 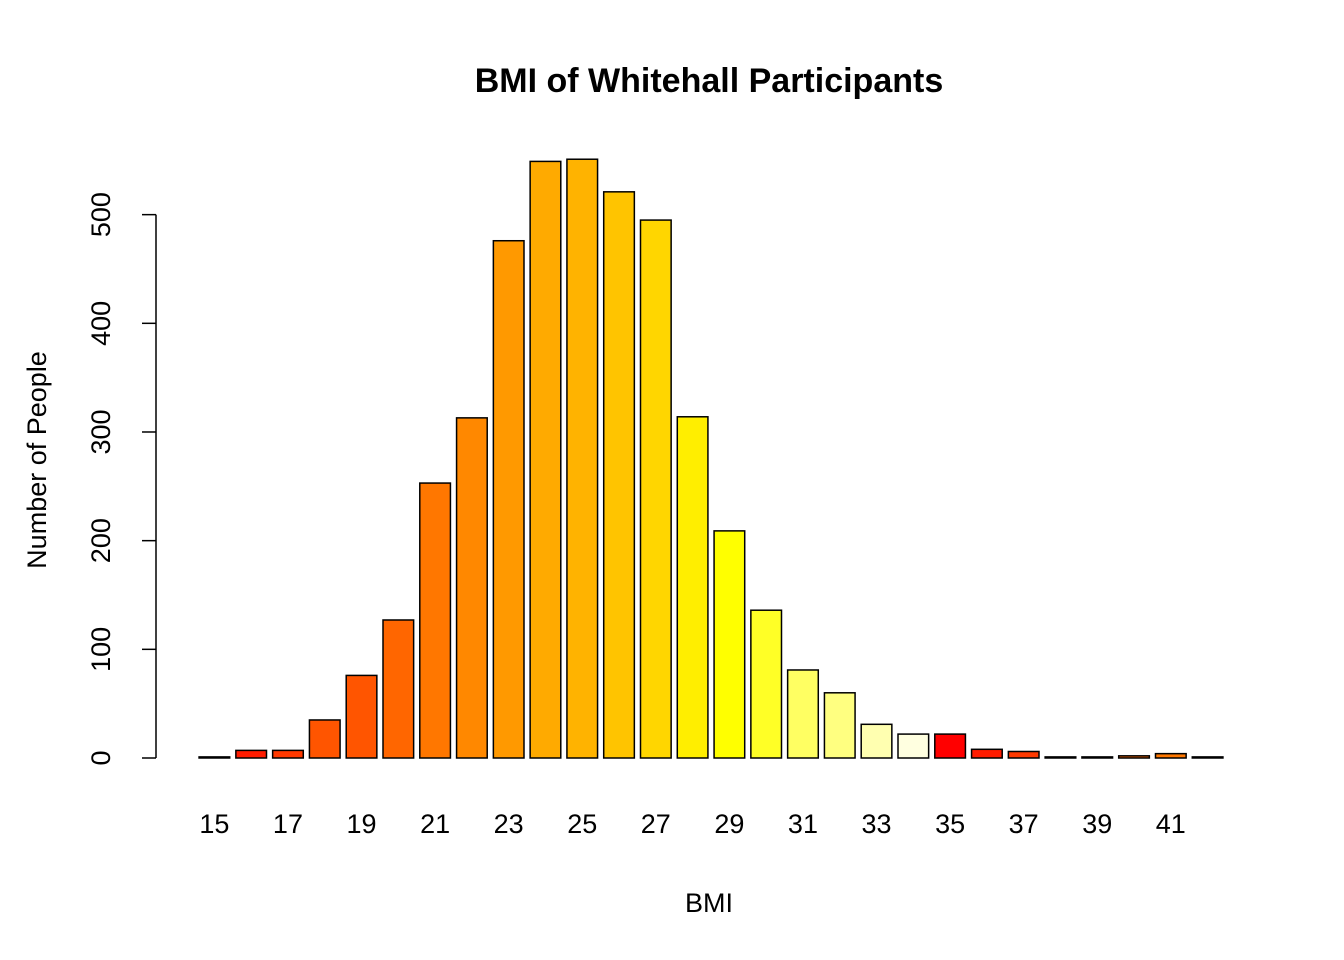 I want to click on x-tick-label: 21, so click(x=435, y=824).